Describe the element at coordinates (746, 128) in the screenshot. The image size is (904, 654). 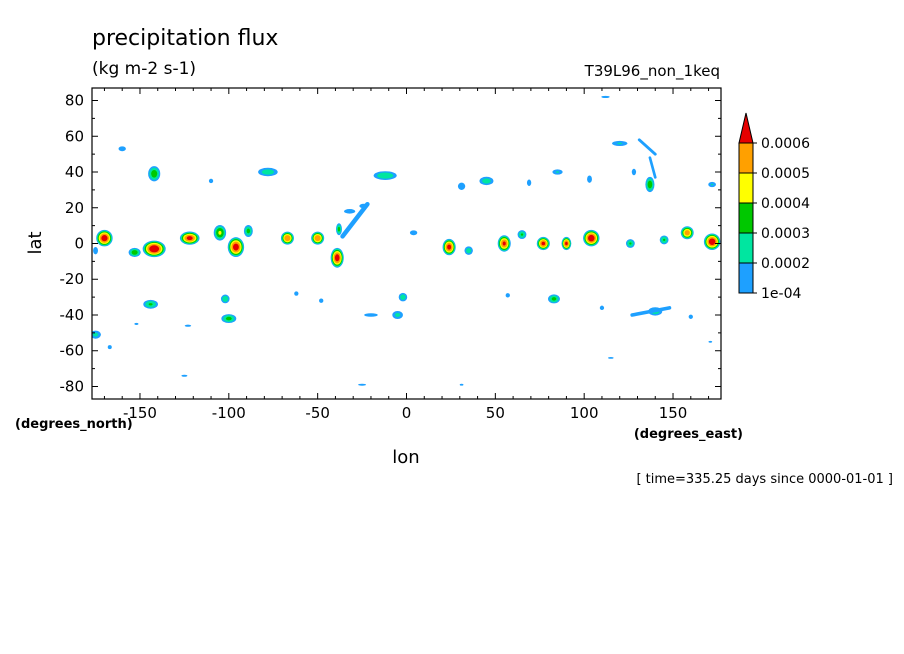
I see `colorbar-triangle` at that location.